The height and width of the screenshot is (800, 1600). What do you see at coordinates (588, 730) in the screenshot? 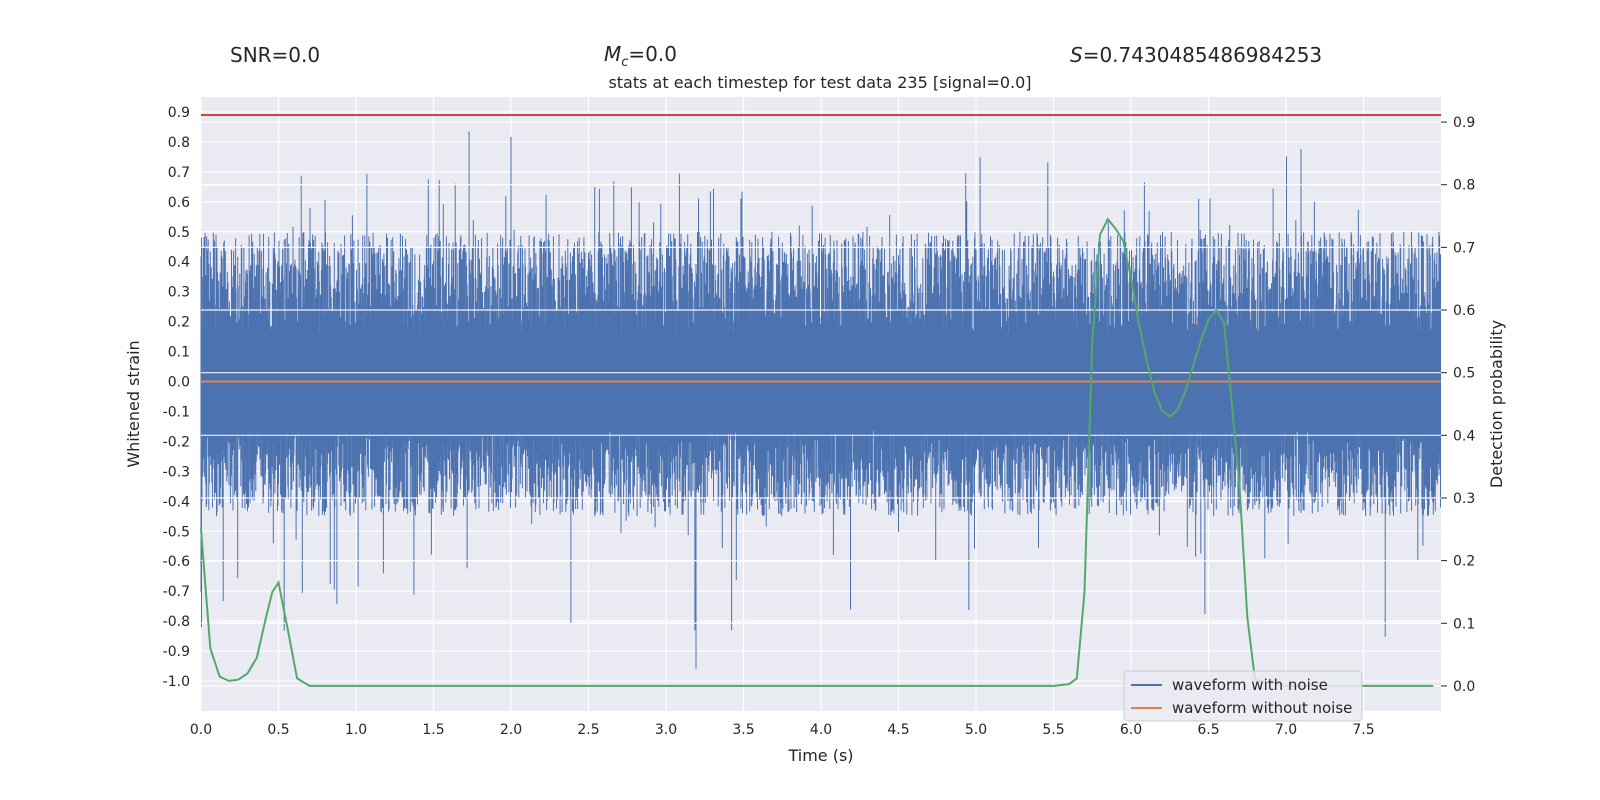
I see `x-tick-label: 2.5` at bounding box center [588, 730].